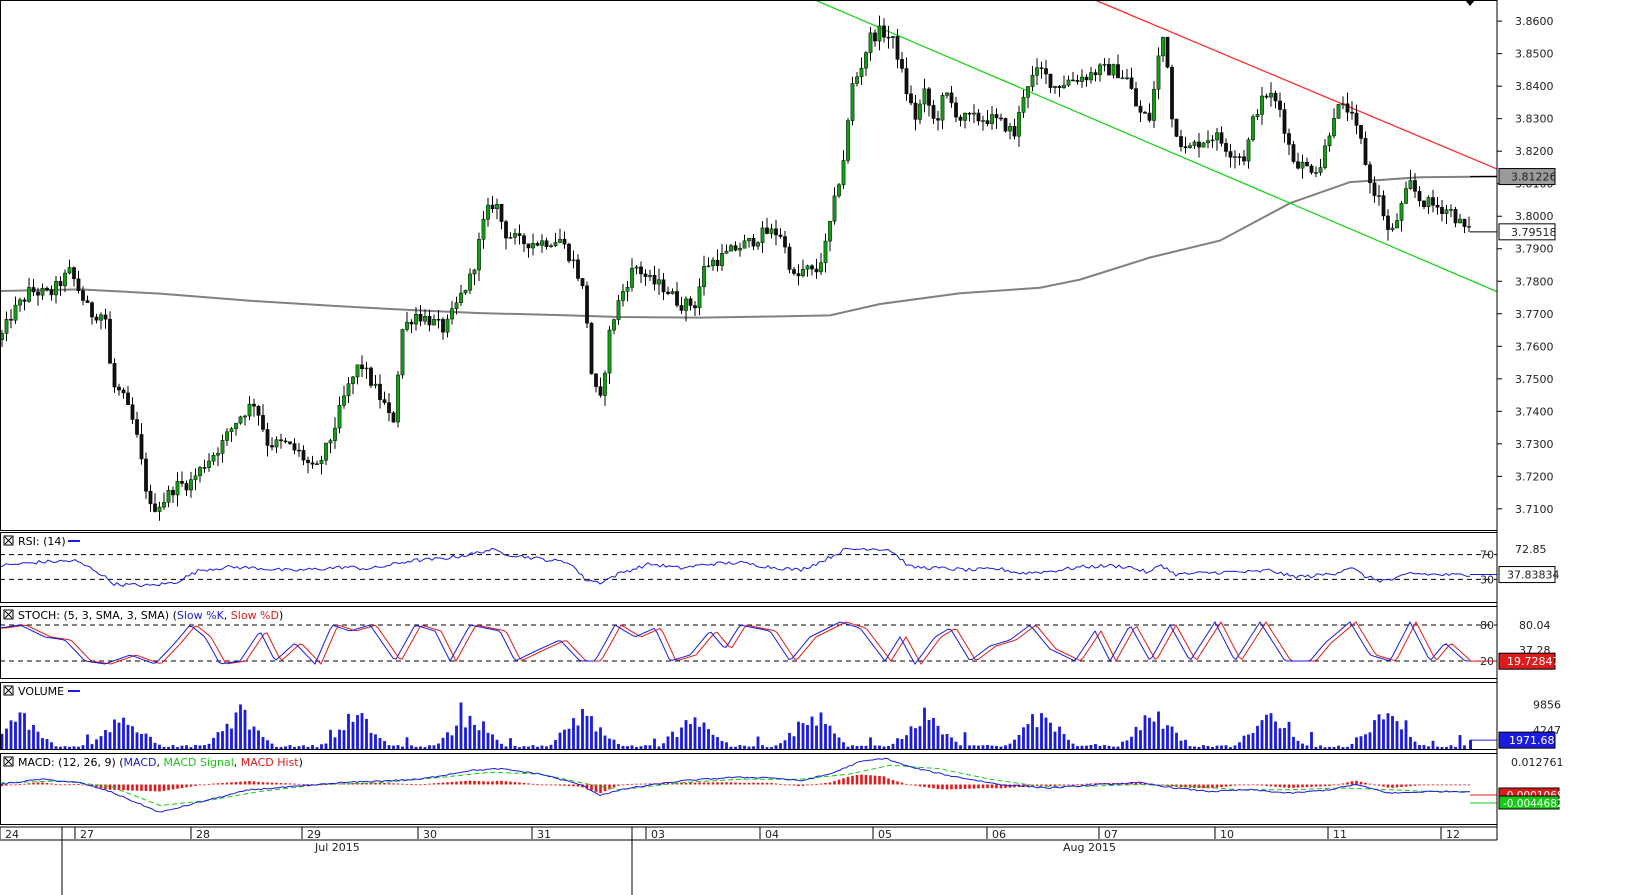 The width and height of the screenshot is (1651, 895). Describe the element at coordinates (1534, 21) in the screenshot. I see `price-tick-label: 3.8600` at that location.